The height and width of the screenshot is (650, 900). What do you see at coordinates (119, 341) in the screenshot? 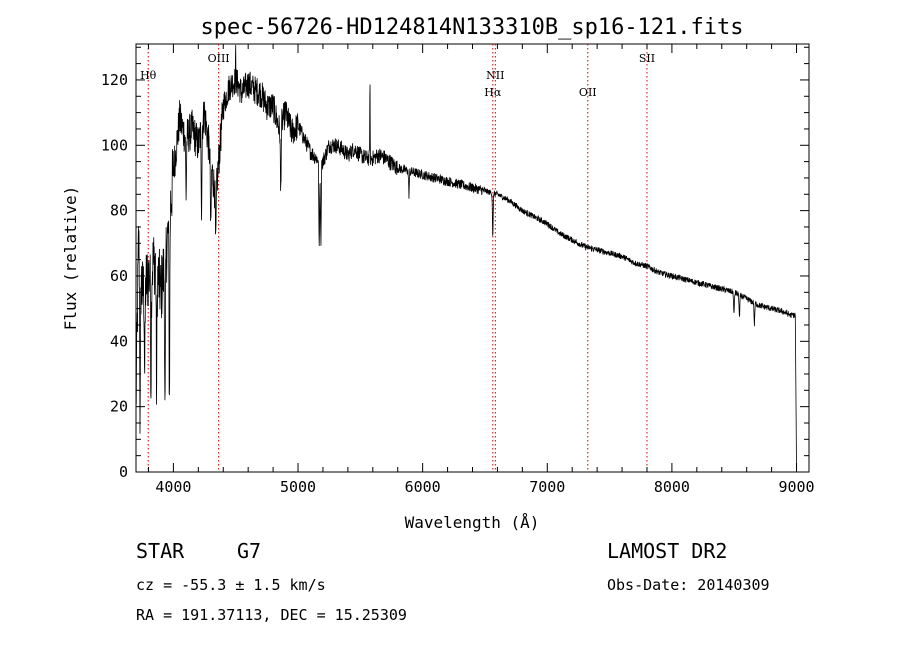
I see `y-tick-label: 40` at bounding box center [119, 341].